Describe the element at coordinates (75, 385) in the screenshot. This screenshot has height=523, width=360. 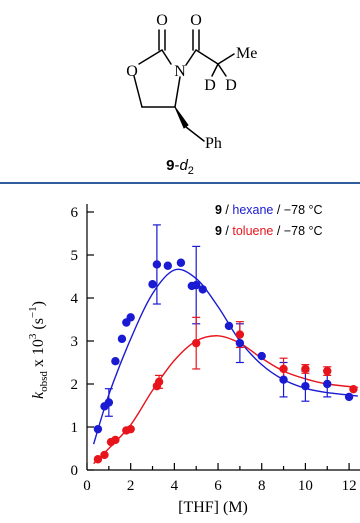
I see `y-tick-label-2: 2` at that location.